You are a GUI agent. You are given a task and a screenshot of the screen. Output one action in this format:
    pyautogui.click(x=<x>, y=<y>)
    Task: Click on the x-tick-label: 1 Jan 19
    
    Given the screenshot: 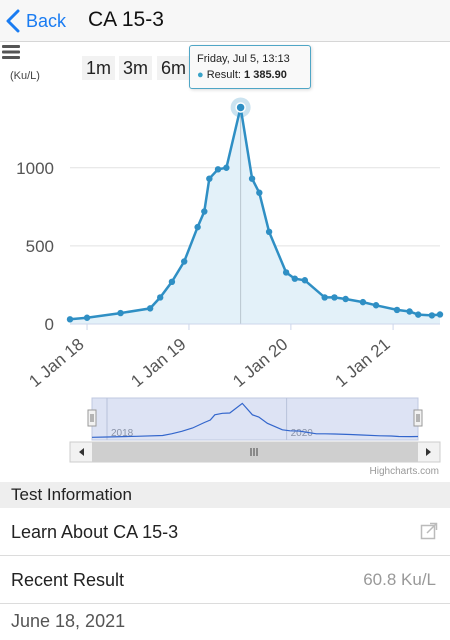 What is the action you would take?
    pyautogui.click(x=158, y=363)
    